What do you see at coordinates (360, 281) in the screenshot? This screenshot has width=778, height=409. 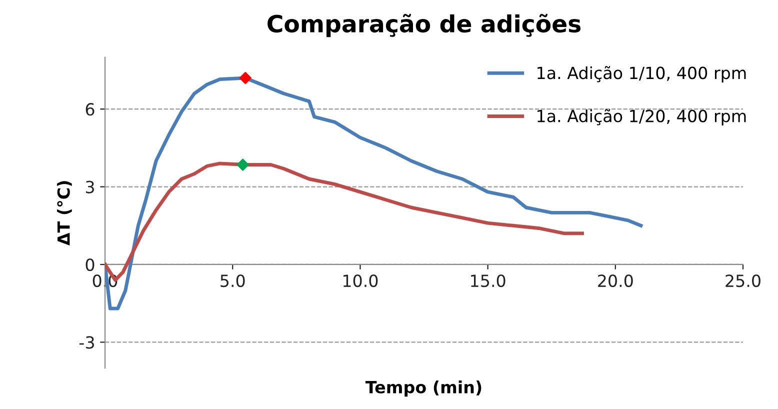 I see `x-tick-label: 10.0` at bounding box center [360, 281].